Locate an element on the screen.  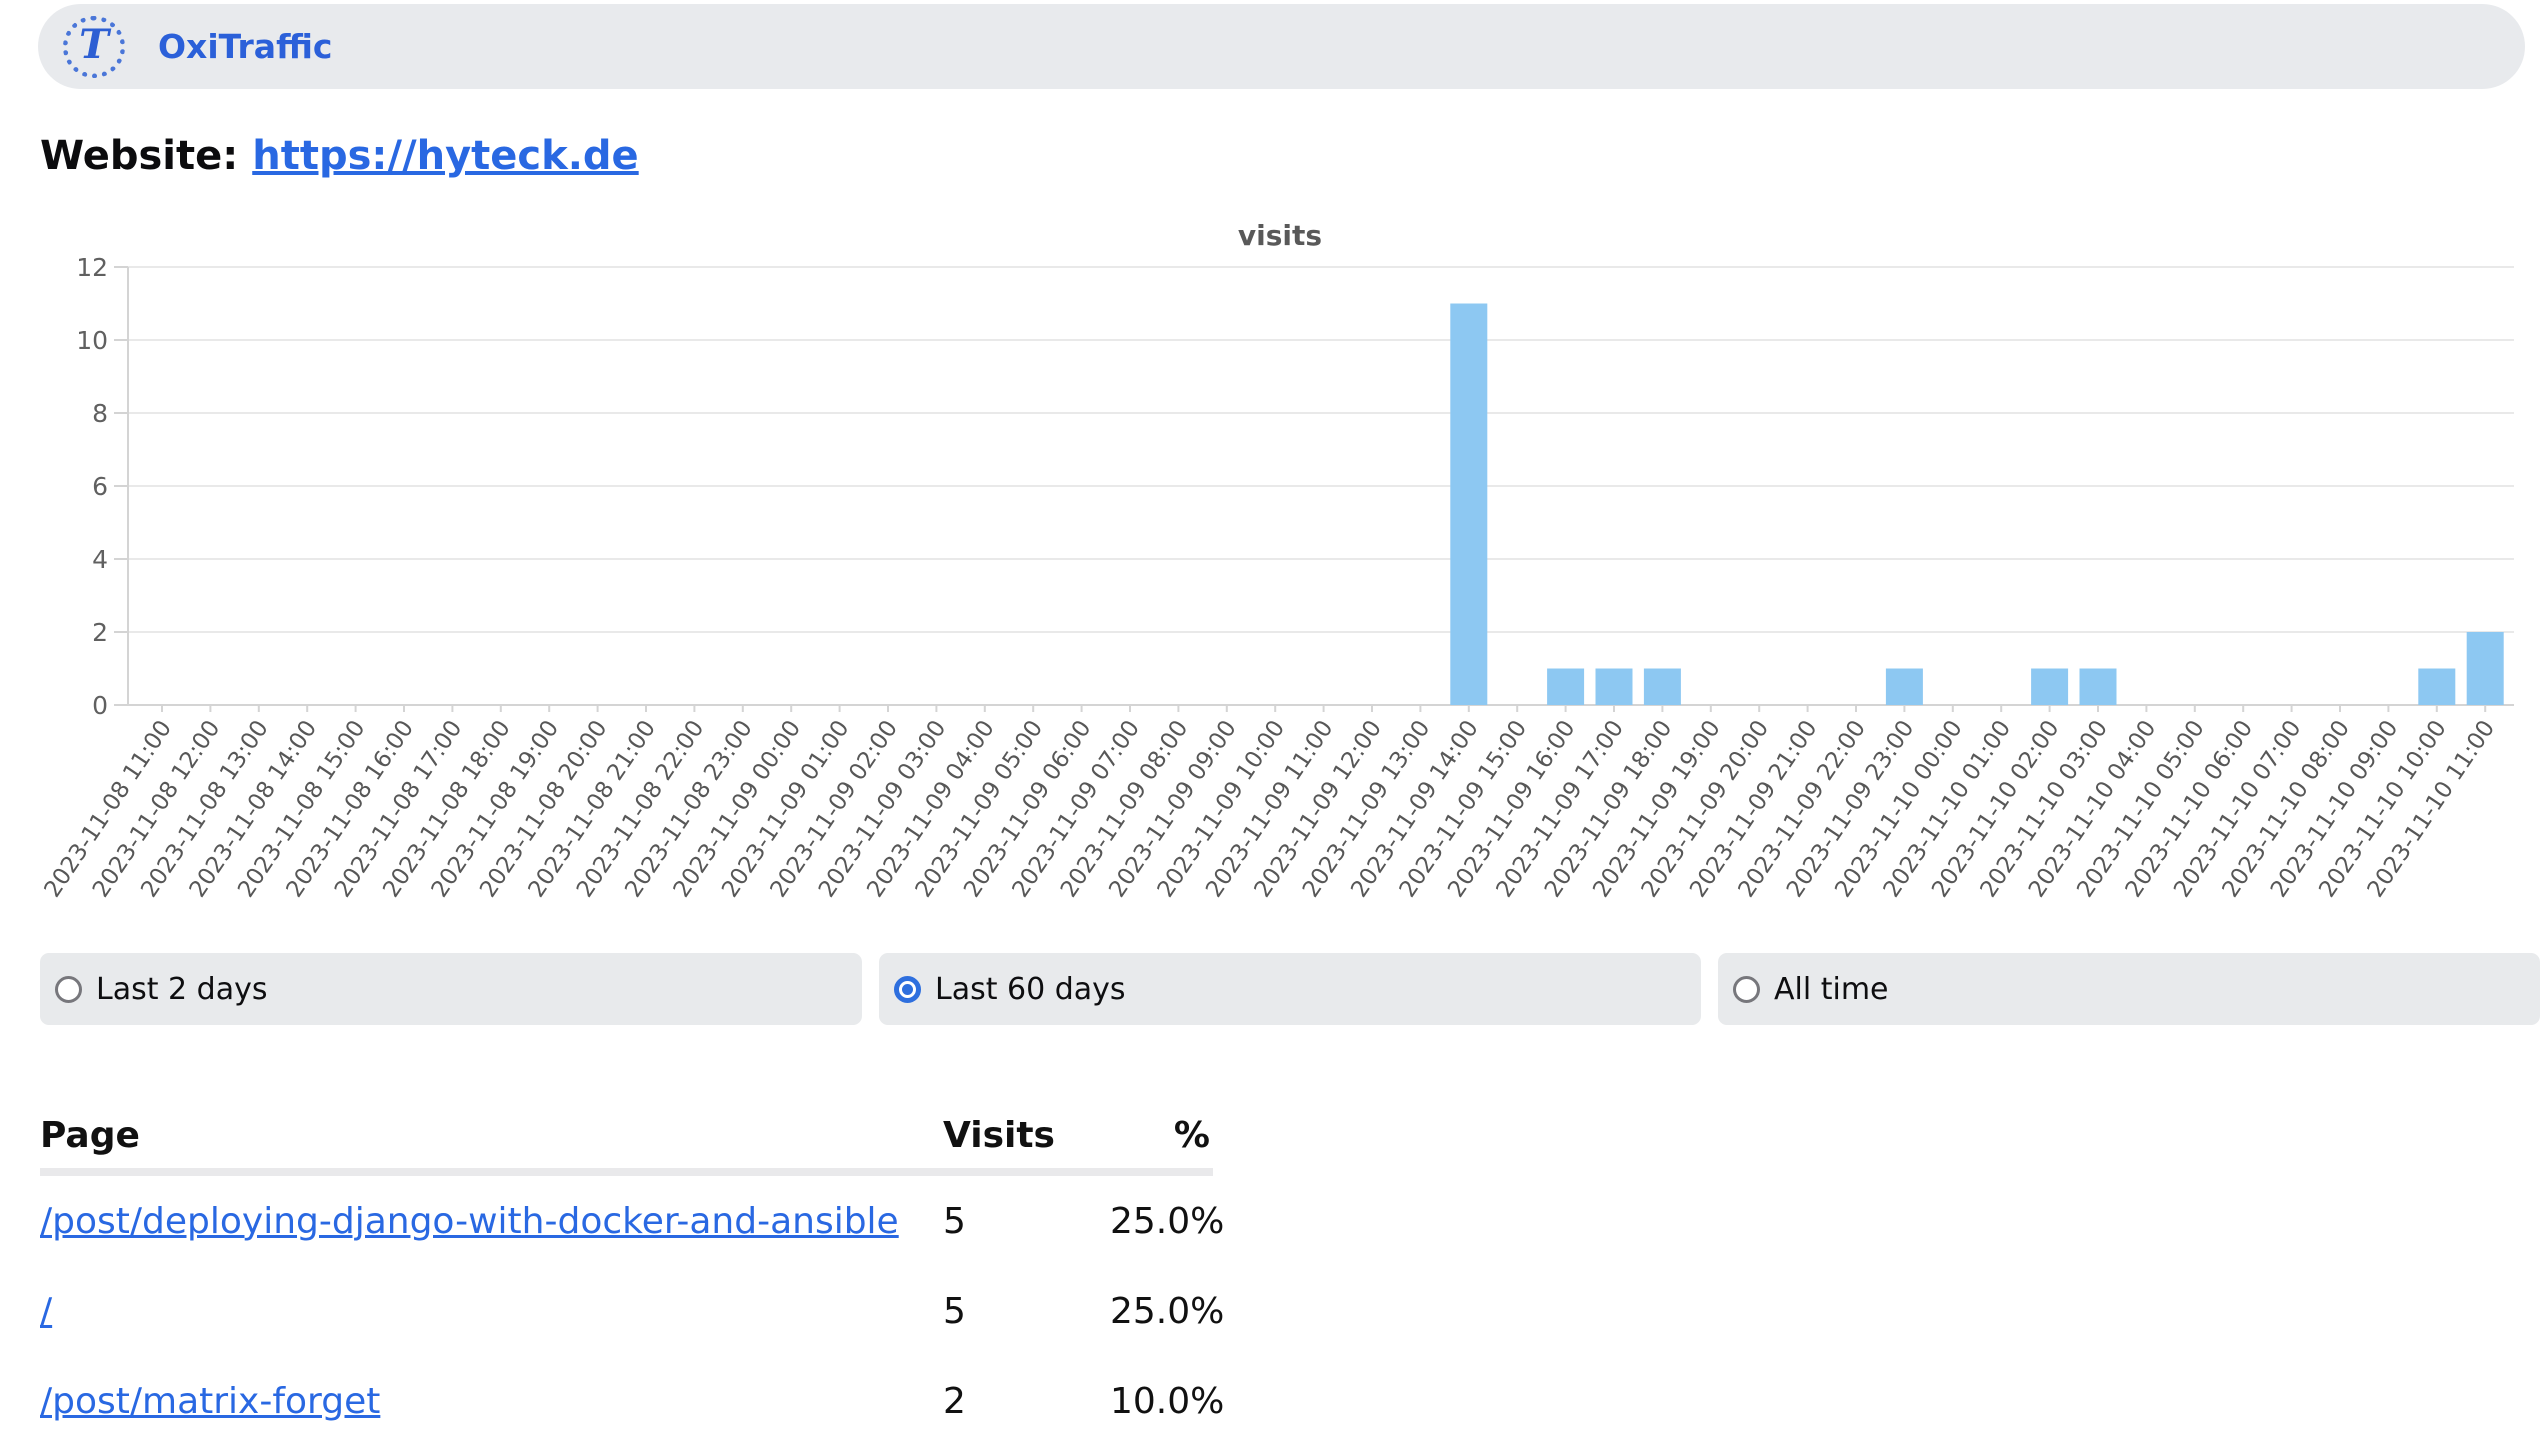
bar-2023-11-09 18:00 is located at coordinates (1662, 686).